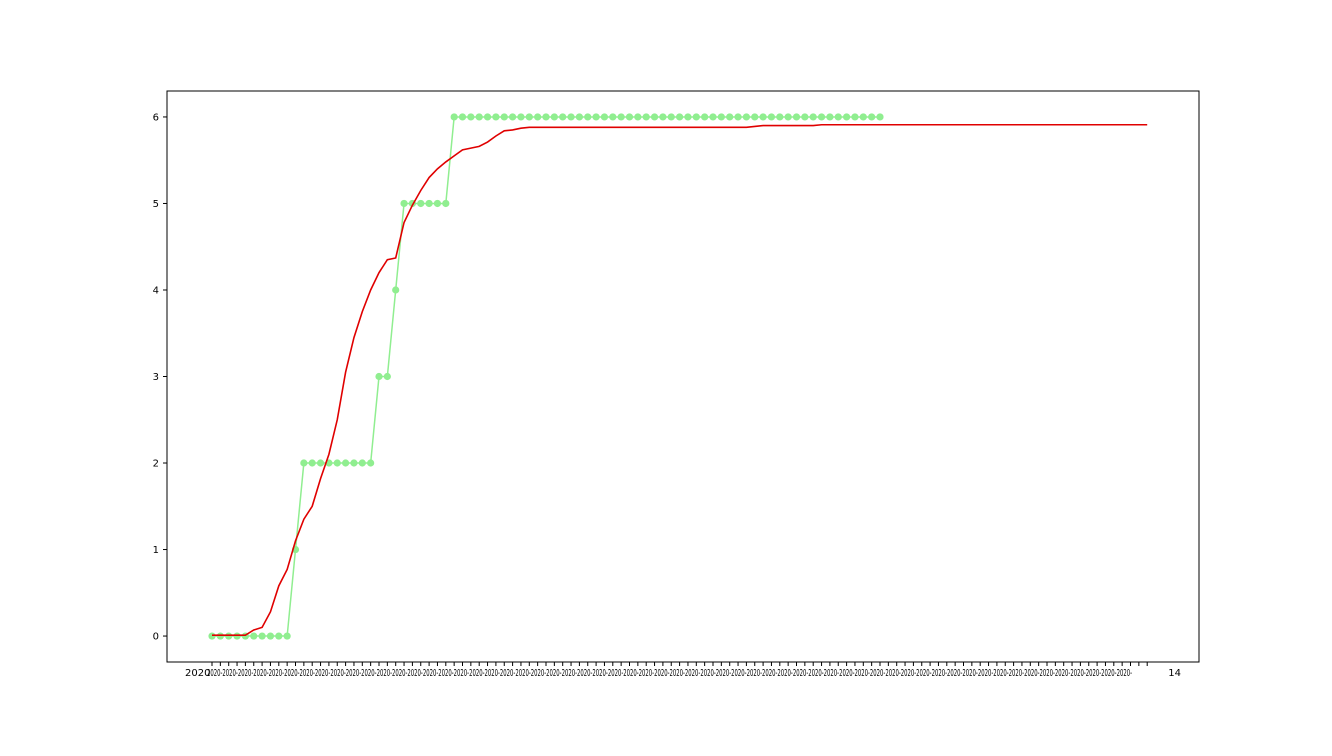 The width and height of the screenshot is (1332, 756). What do you see at coordinates (156, 117) in the screenshot?
I see `y-tick-label: 6` at bounding box center [156, 117].